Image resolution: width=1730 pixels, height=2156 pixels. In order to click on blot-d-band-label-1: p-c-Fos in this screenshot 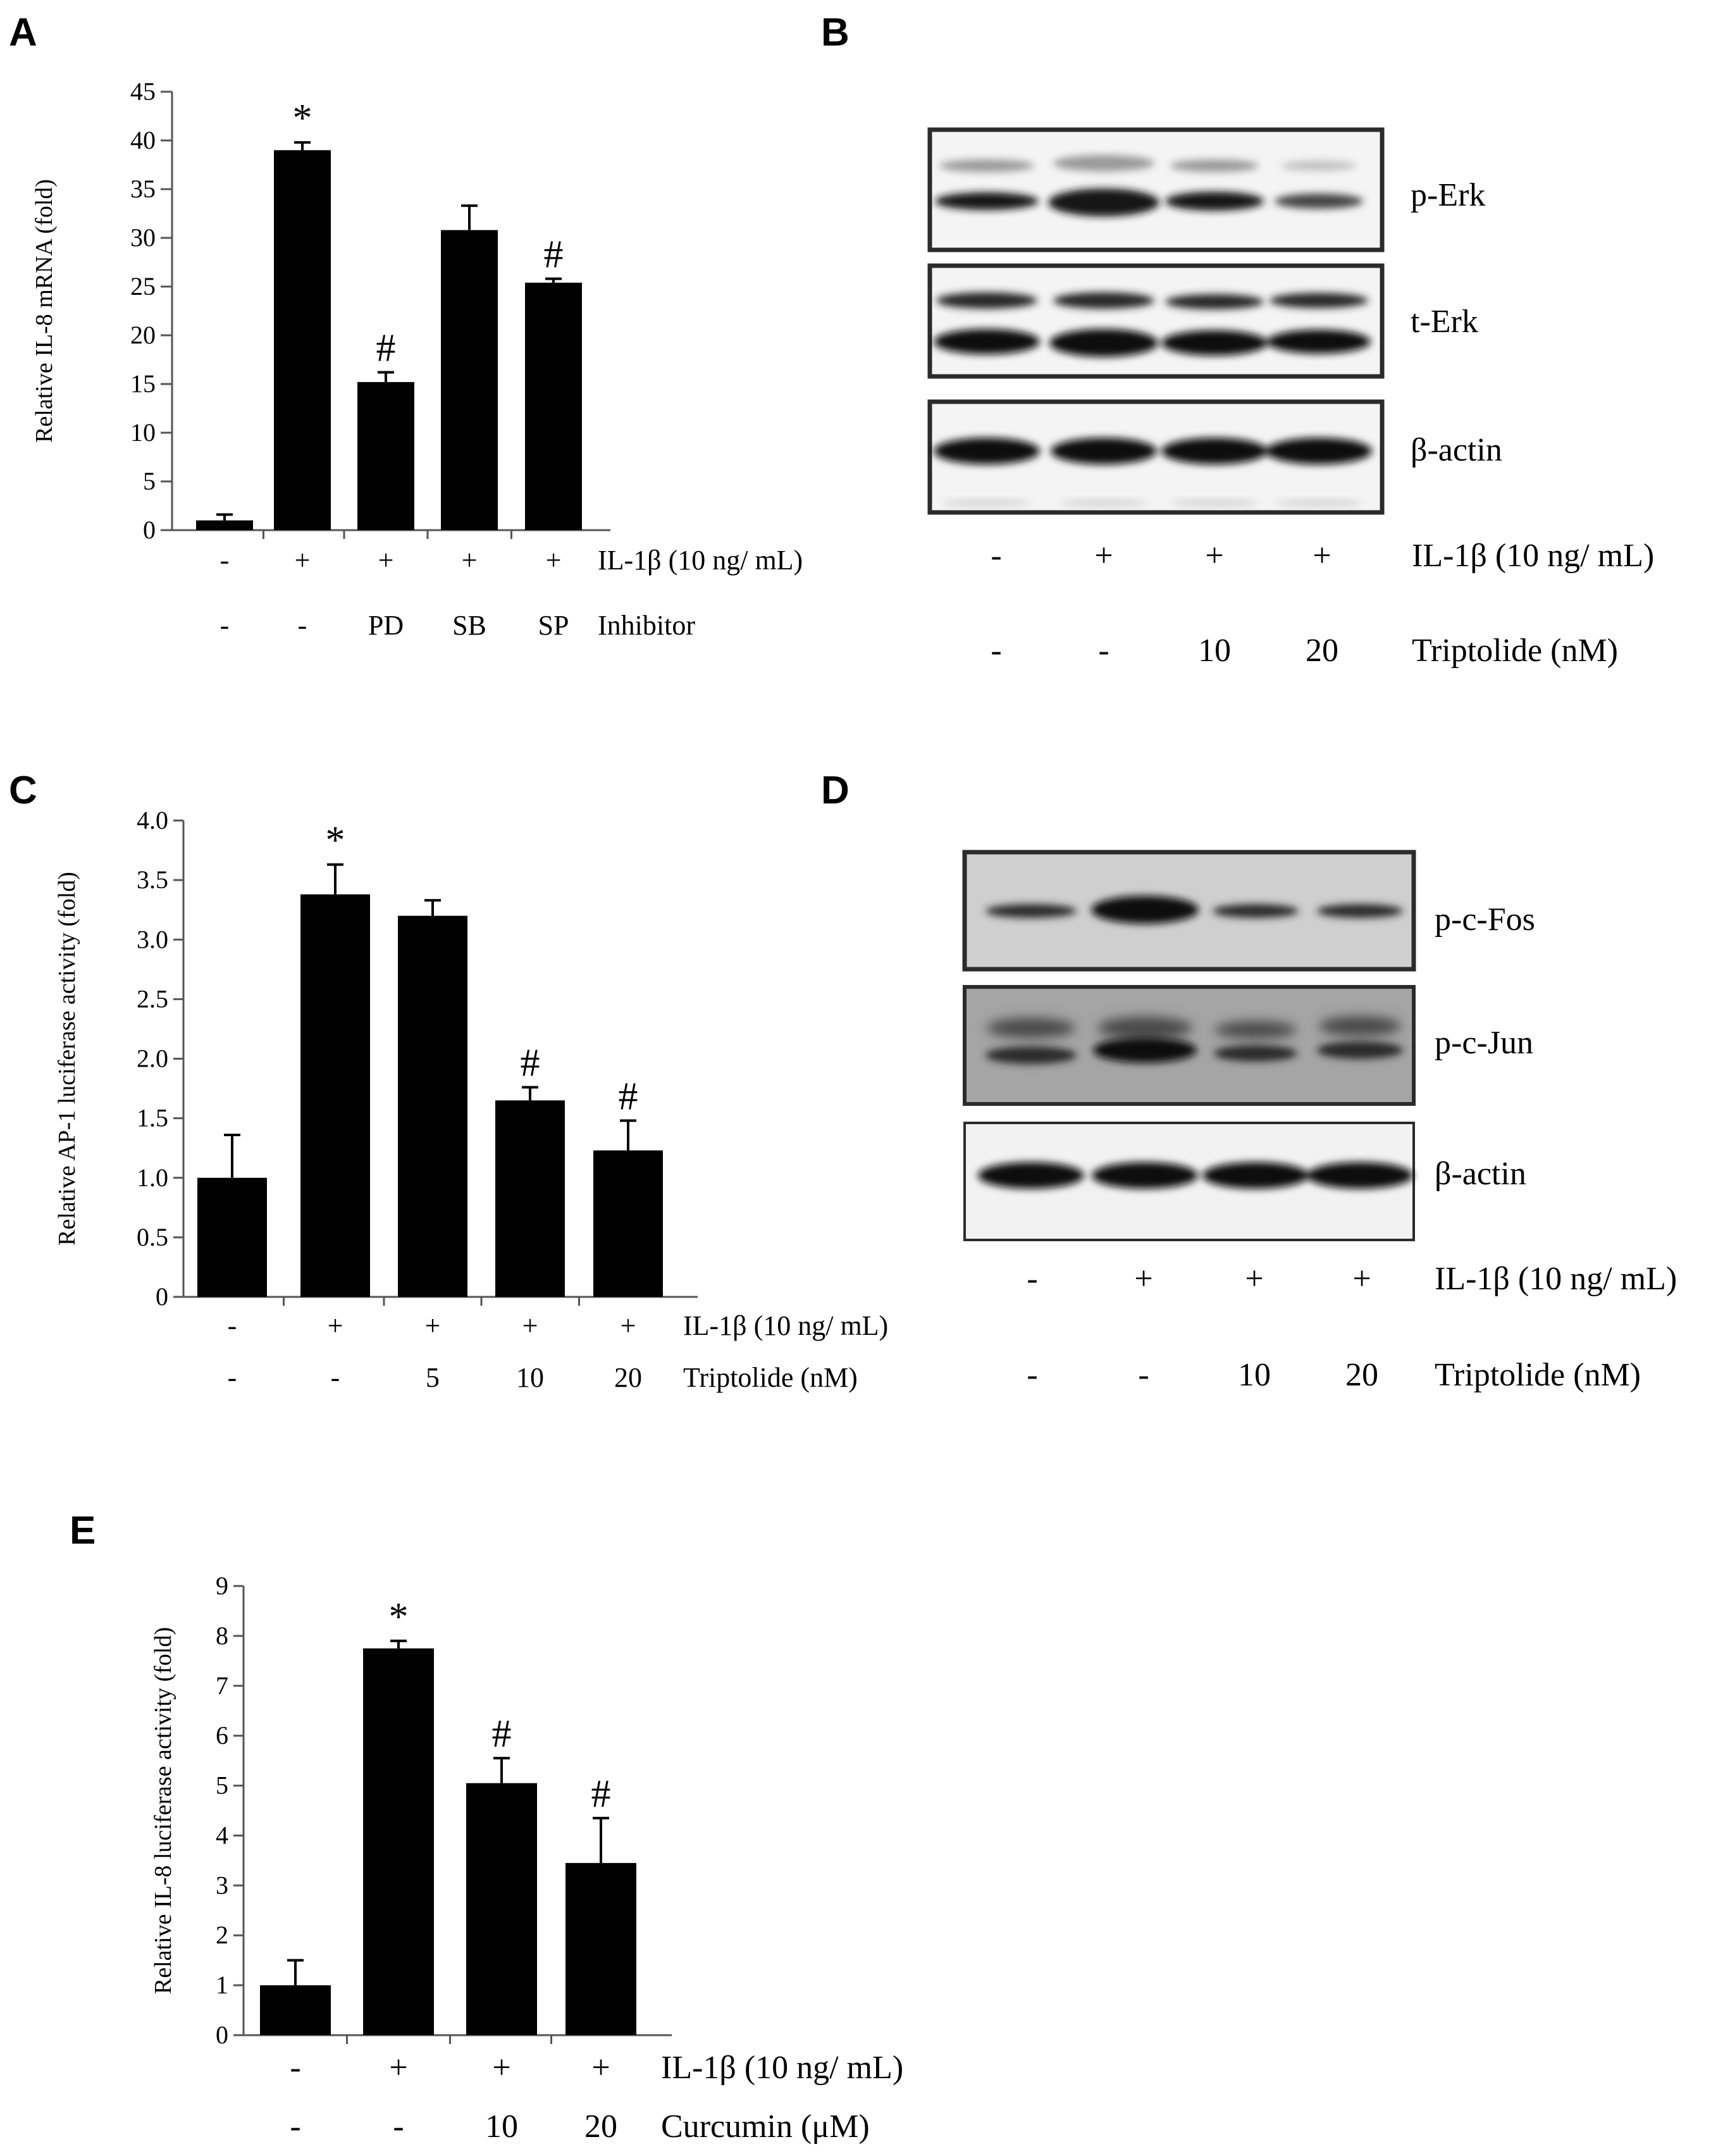, I will do `click(1485, 919)`.